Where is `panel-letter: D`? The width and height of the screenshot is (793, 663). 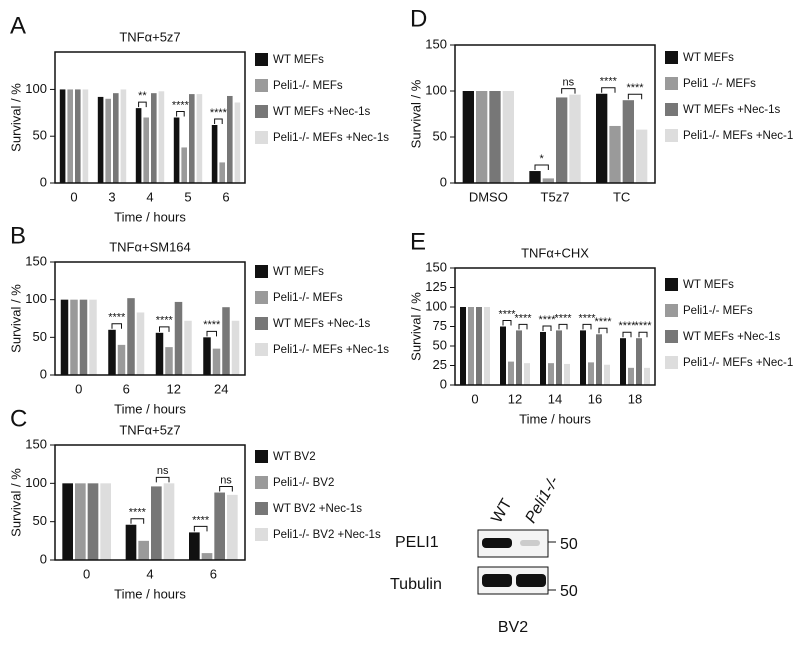
panel-letter: D is located at coordinates (418, 18).